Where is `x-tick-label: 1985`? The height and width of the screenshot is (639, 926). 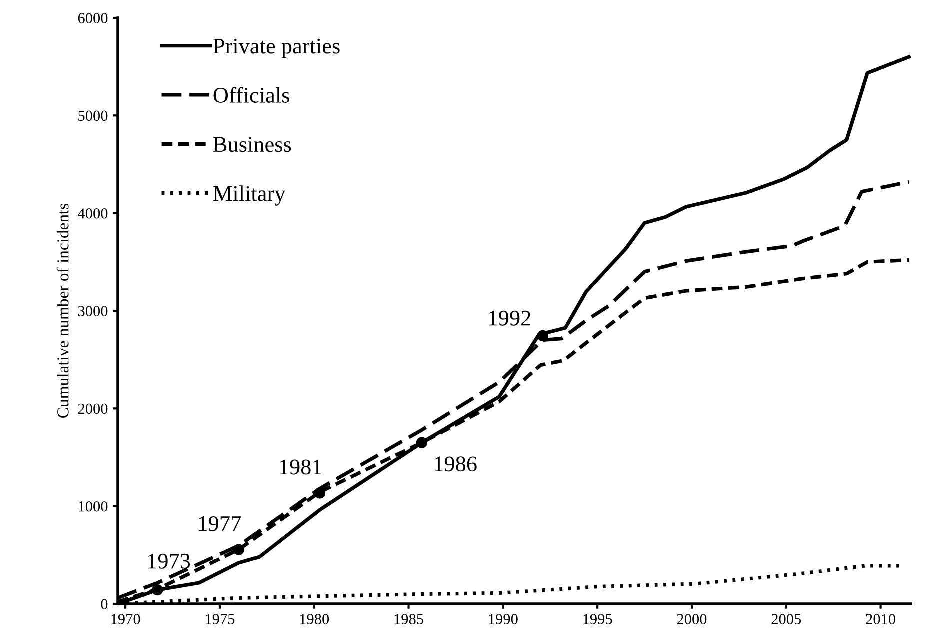 x-tick-label: 1985 is located at coordinates (409, 619).